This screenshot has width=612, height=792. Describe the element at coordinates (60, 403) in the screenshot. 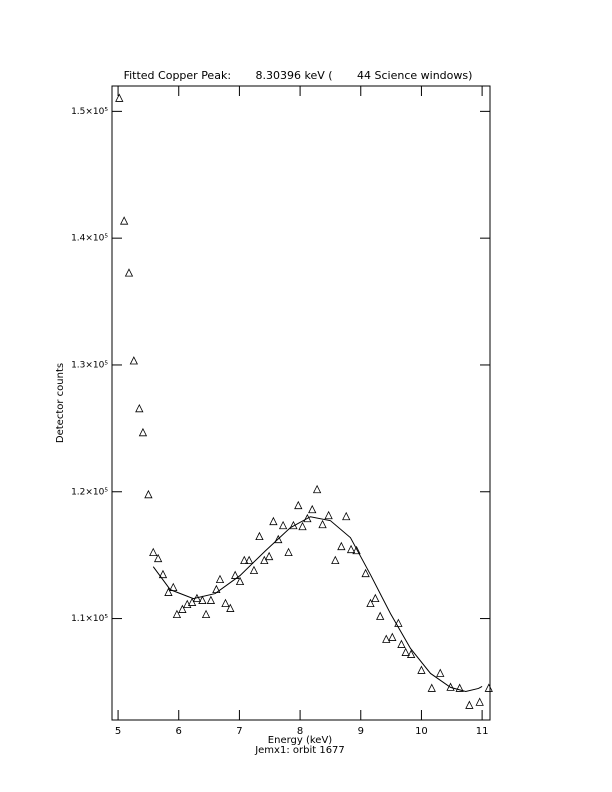

I see `y-axis-label: Detector counts` at that location.